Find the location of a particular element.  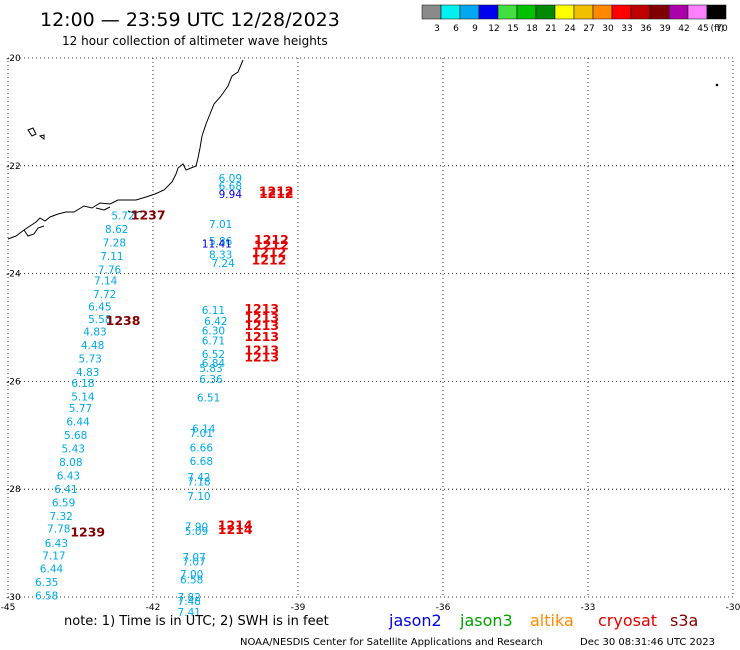

wave-height-value: 7.82 is located at coordinates (189, 598).